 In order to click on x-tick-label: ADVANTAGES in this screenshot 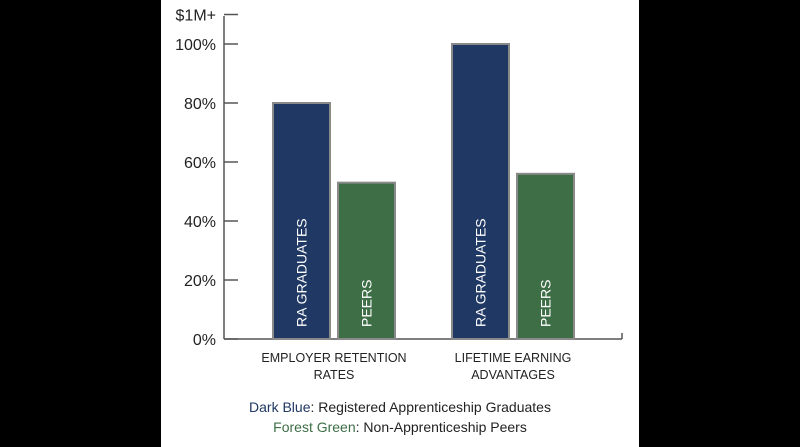, I will do `click(513, 375)`.